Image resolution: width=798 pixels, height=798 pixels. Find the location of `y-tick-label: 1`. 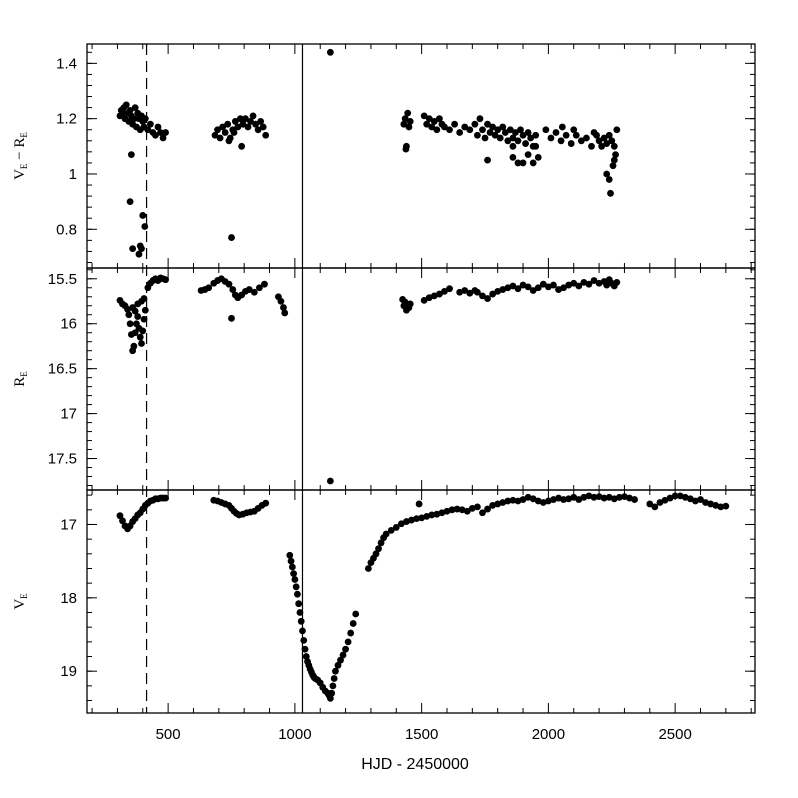

y-tick-label: 1 is located at coordinates (73, 174).